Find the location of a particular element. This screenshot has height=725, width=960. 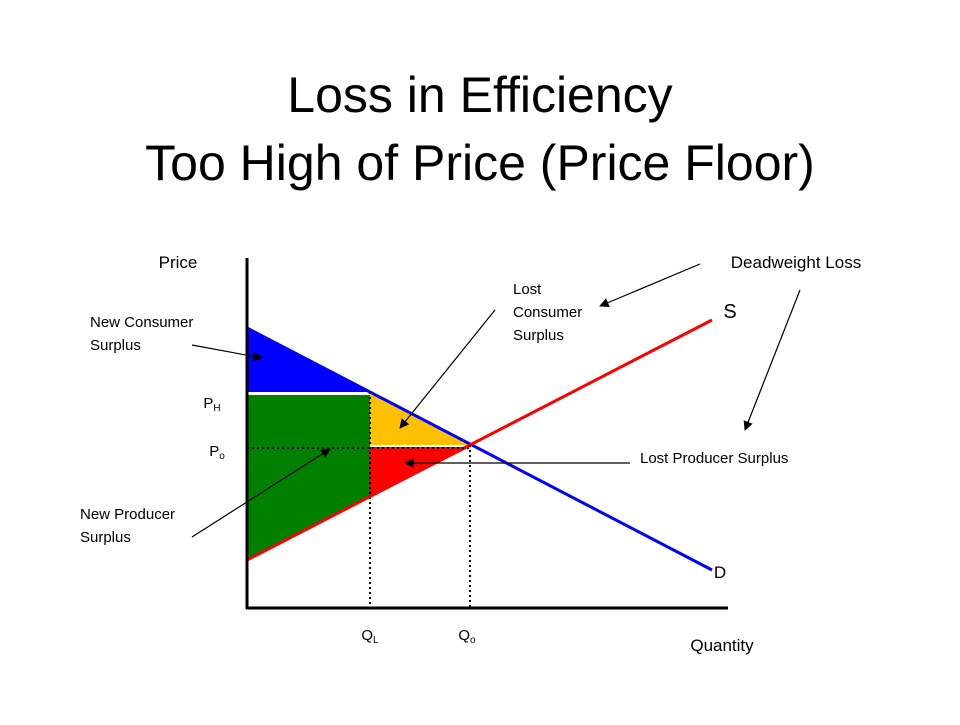

price-label: PH is located at coordinates (211, 404).